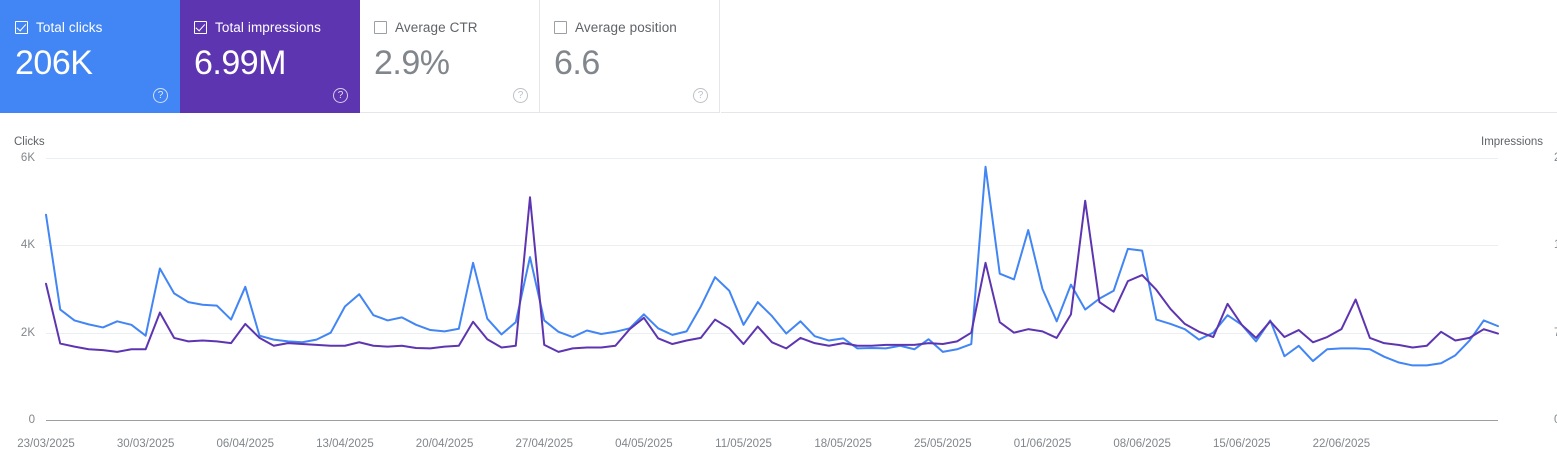  I want to click on x-axis-tick-label: 20/04/2025, so click(444, 444).